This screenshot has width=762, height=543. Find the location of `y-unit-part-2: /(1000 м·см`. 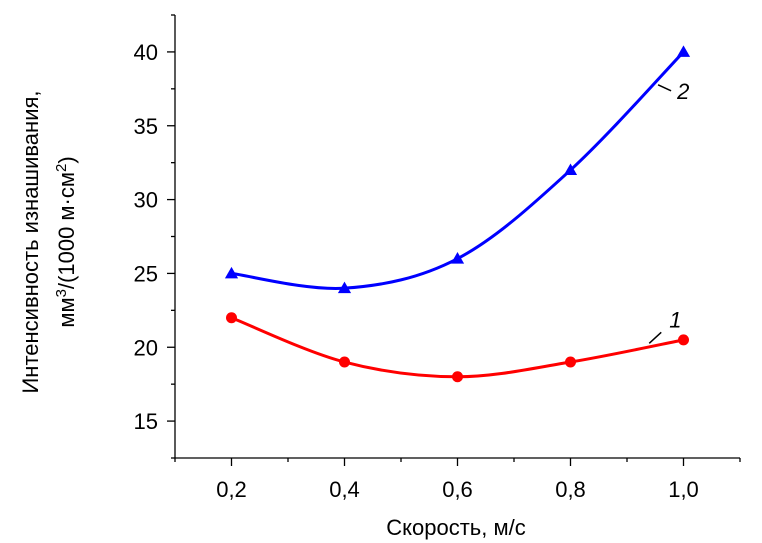

y-unit-part-2: /(1000 м·см is located at coordinates (66, 230).